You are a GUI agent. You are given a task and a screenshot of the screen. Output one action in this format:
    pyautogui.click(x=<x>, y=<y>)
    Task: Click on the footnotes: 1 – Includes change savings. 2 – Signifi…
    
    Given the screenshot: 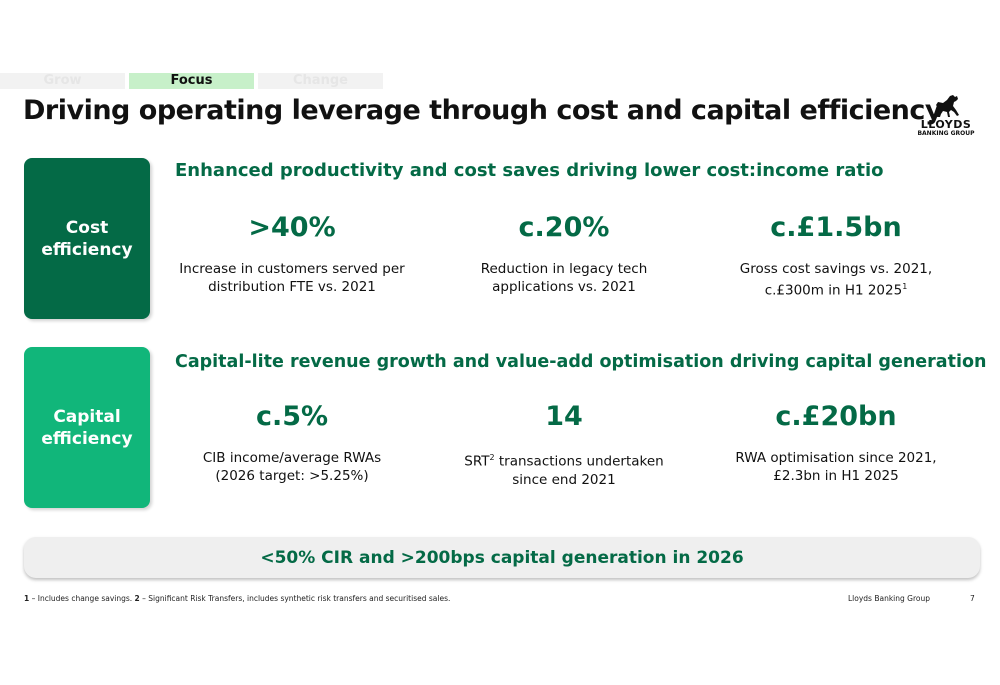 What is the action you would take?
    pyautogui.click(x=237, y=598)
    